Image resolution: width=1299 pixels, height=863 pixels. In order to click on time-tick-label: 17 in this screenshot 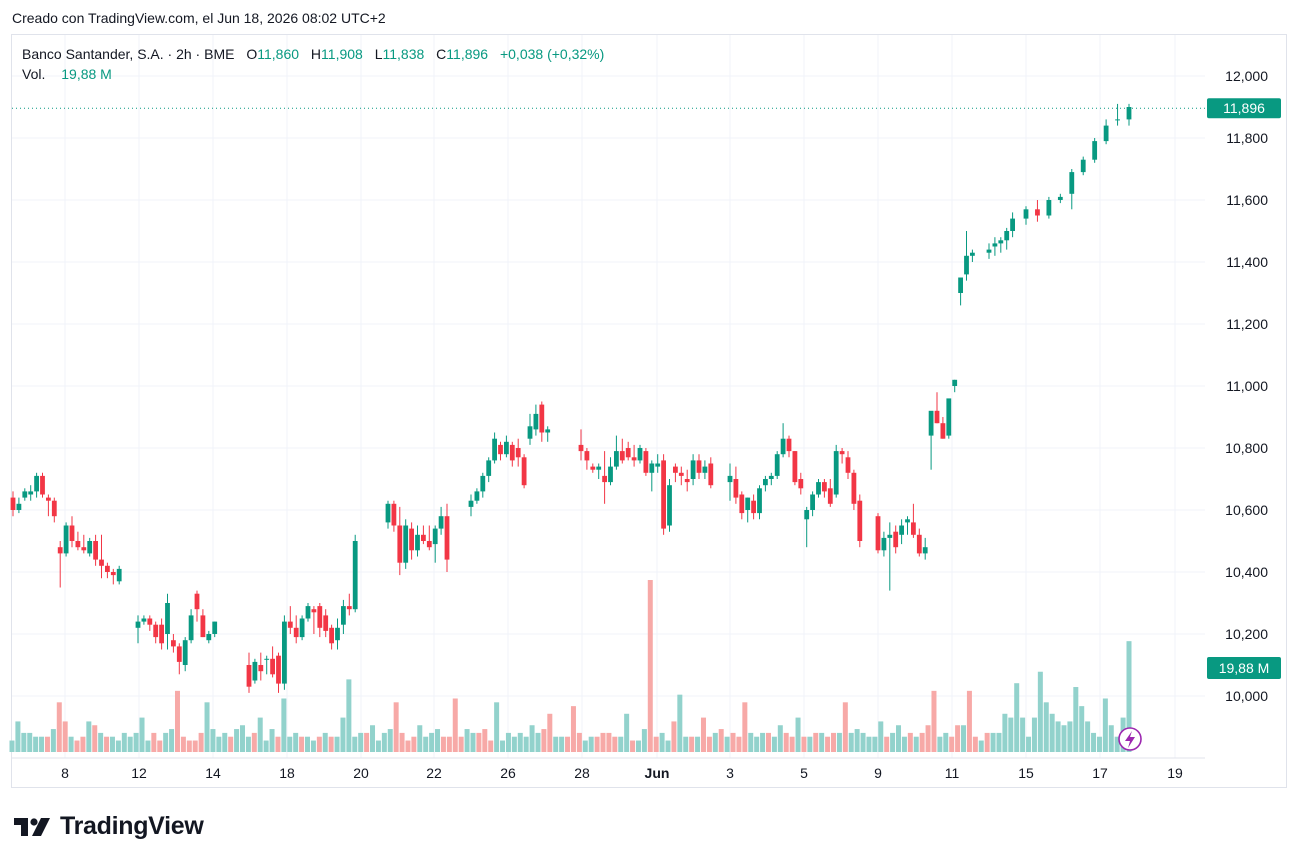, I will do `click(1100, 773)`.